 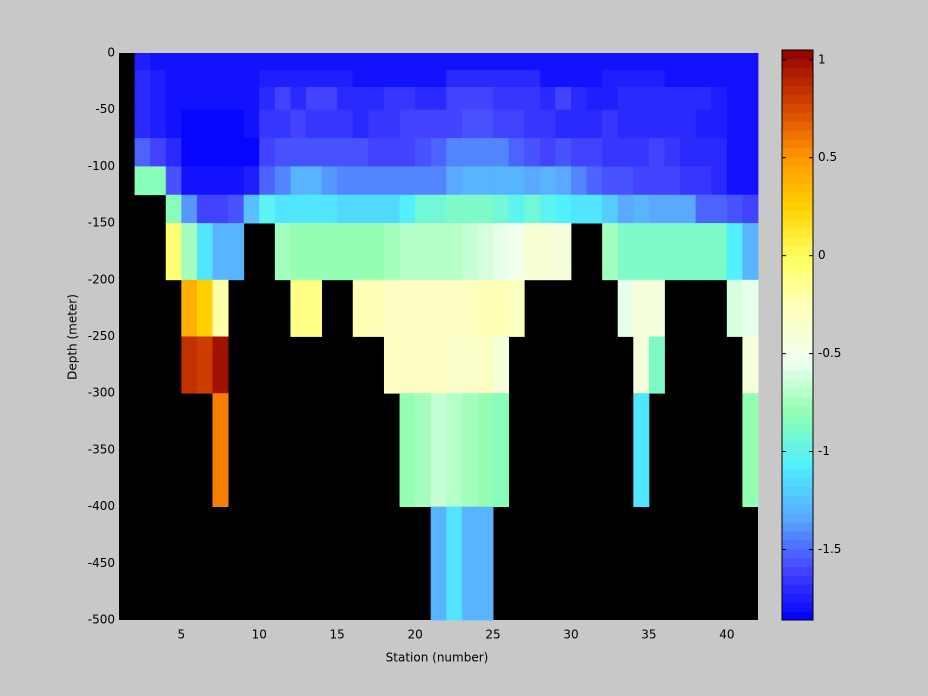 I want to click on y-tick-label: -50, so click(x=105, y=109).